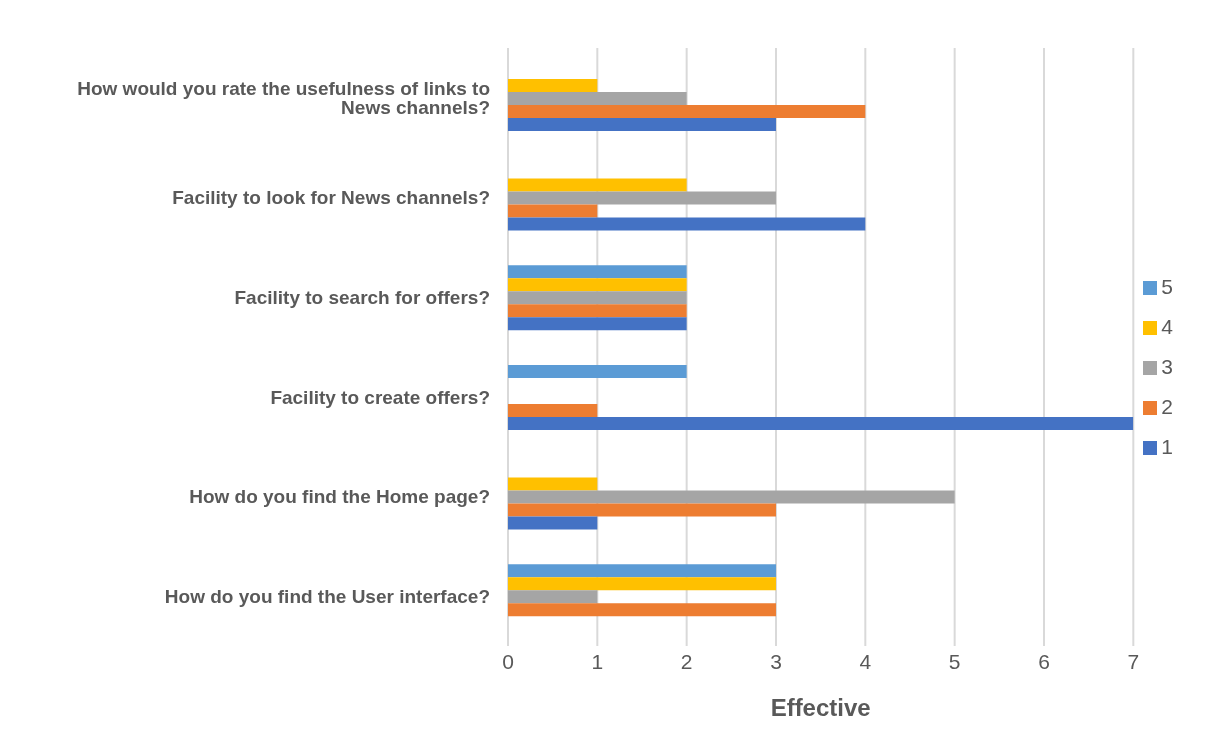  Describe the element at coordinates (1133, 661) in the screenshot. I see `x-tick-label: 7` at that location.